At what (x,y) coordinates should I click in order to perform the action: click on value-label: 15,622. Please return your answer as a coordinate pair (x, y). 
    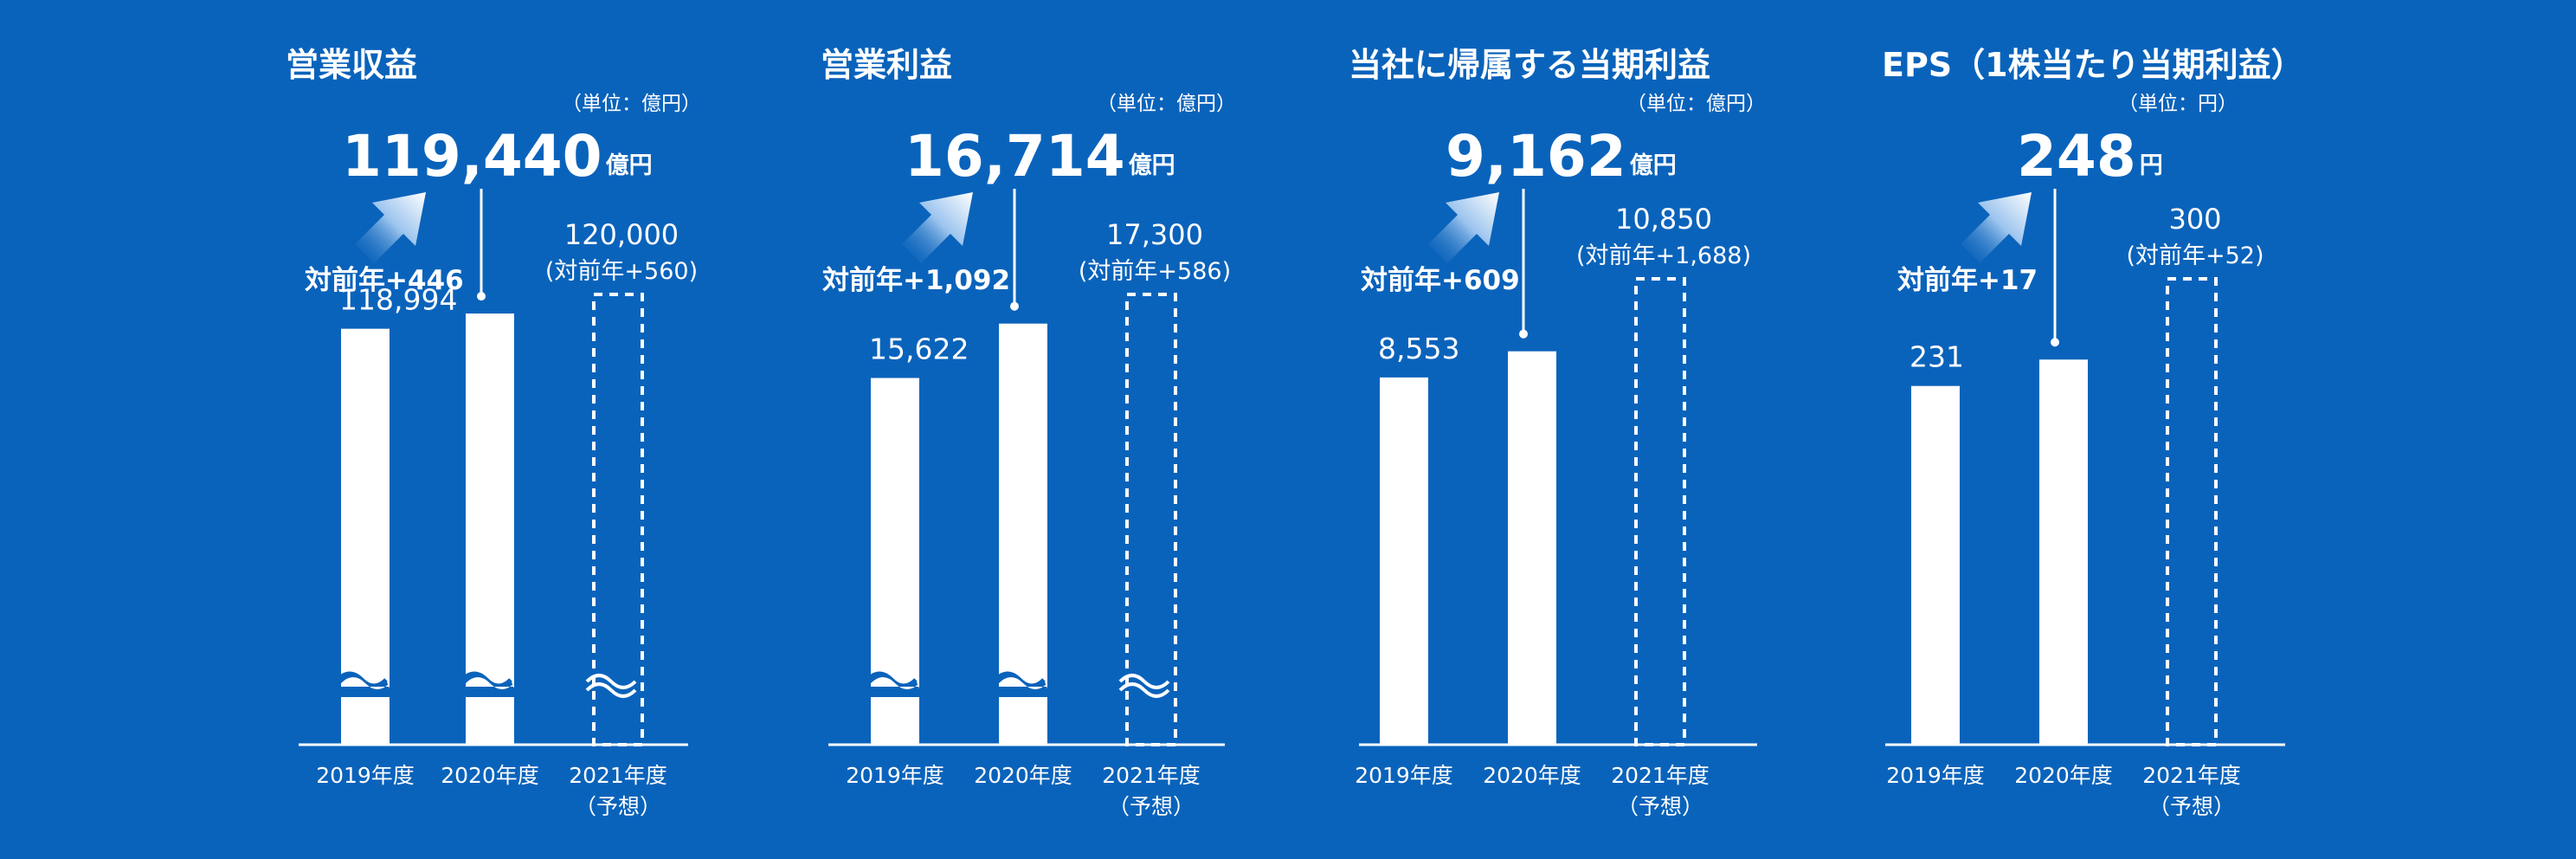
    Looking at the image, I should click on (919, 350).